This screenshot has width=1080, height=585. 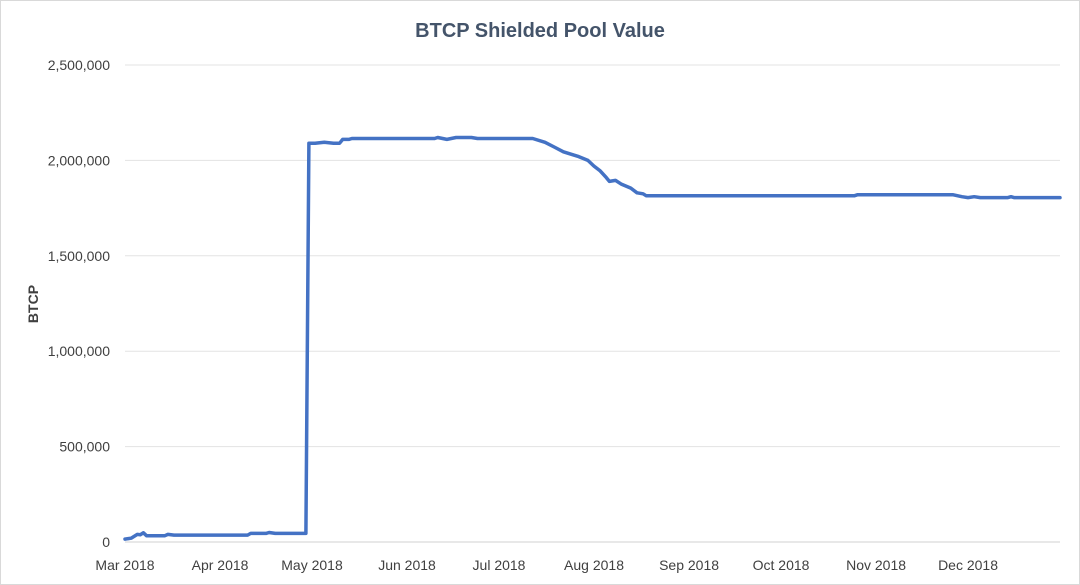 What do you see at coordinates (79, 351) in the screenshot?
I see `y-tick-label: 1,000,000` at bounding box center [79, 351].